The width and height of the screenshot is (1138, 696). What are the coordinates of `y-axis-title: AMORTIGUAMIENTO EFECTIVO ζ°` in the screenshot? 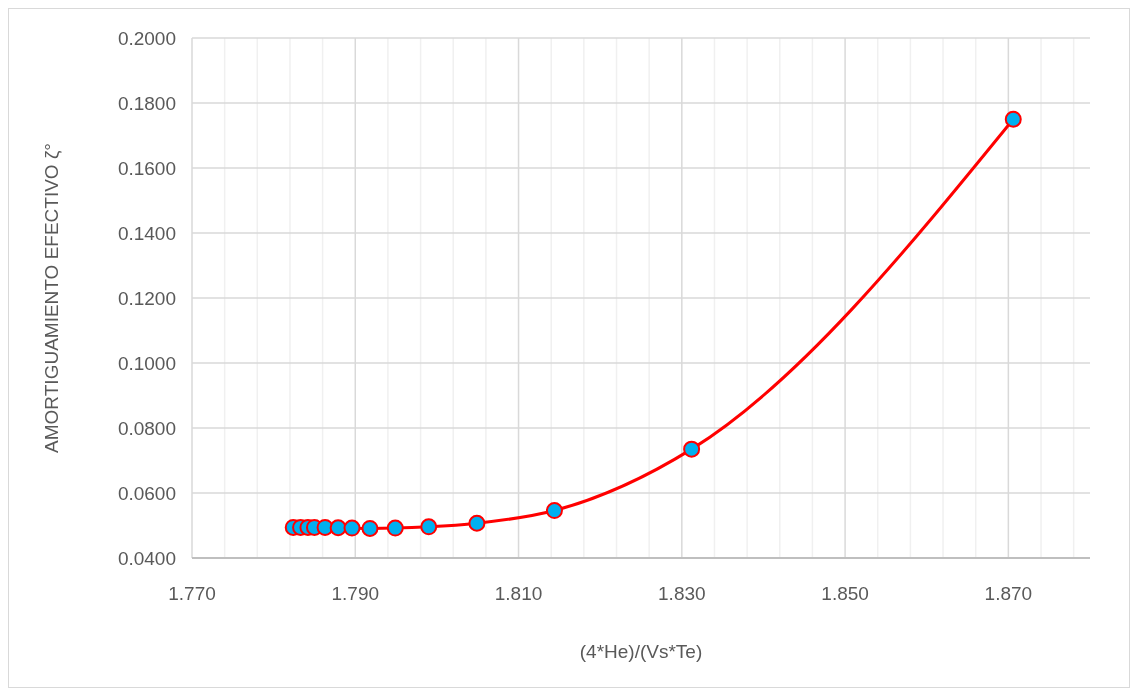 It's located at (51, 298).